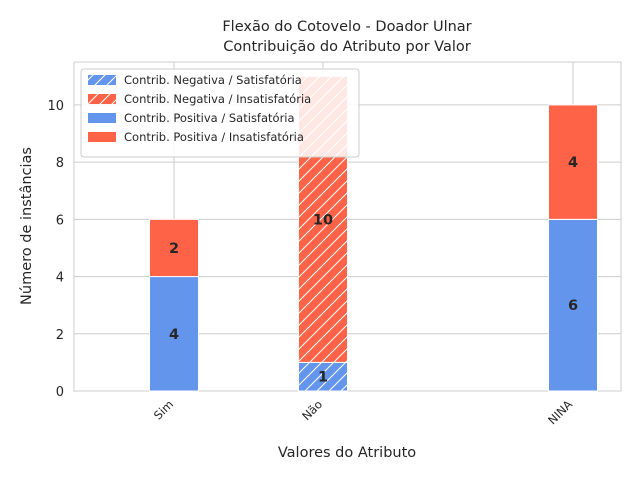 This screenshot has height=480, width=640. What do you see at coordinates (323, 378) in the screenshot?
I see `data-label: 1` at bounding box center [323, 378].